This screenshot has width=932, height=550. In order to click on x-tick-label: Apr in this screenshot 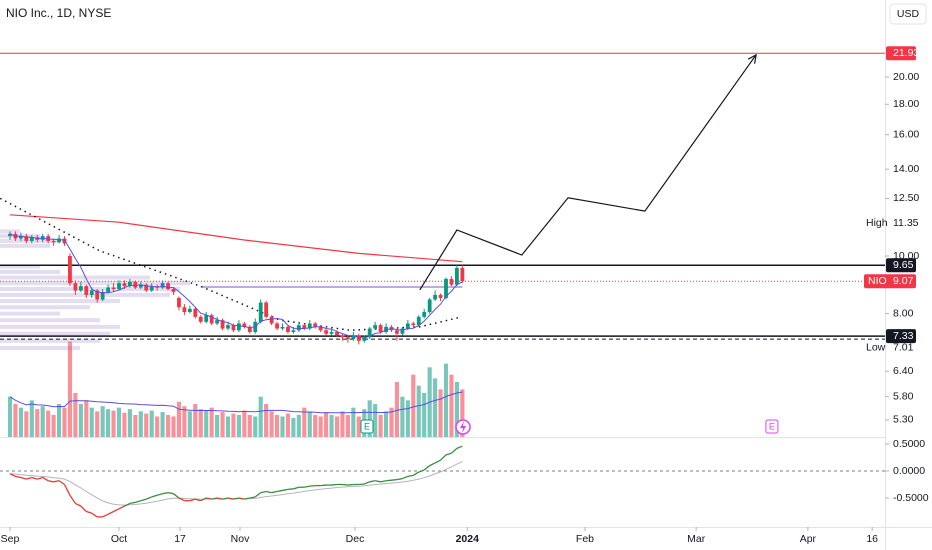, I will do `click(808, 539)`.